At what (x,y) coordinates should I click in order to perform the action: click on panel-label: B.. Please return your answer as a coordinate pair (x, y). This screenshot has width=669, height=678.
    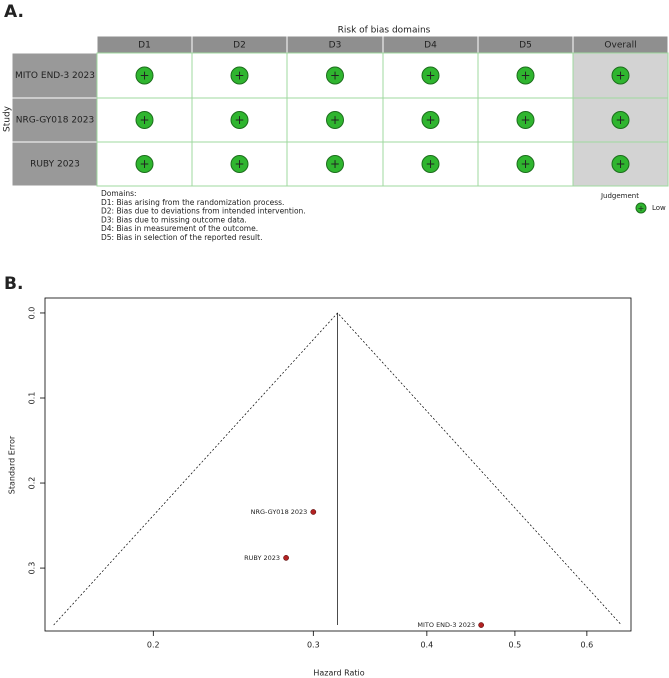
    Looking at the image, I should click on (13, 284).